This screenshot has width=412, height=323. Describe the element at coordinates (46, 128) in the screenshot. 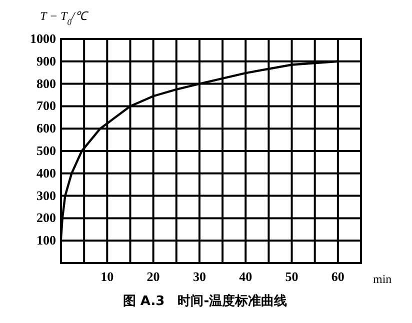

I see `y-tick-label: 600` at that location.